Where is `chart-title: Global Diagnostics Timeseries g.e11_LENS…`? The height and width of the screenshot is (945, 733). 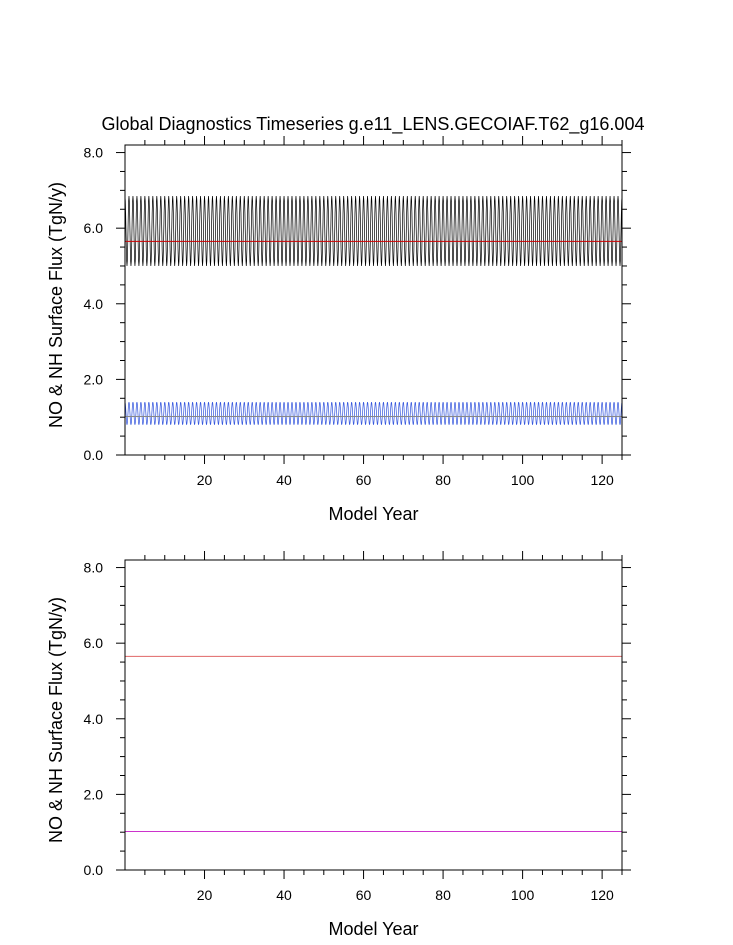 chart-title: Global Diagnostics Timeseries g.e11_LENS… is located at coordinates (373, 124).